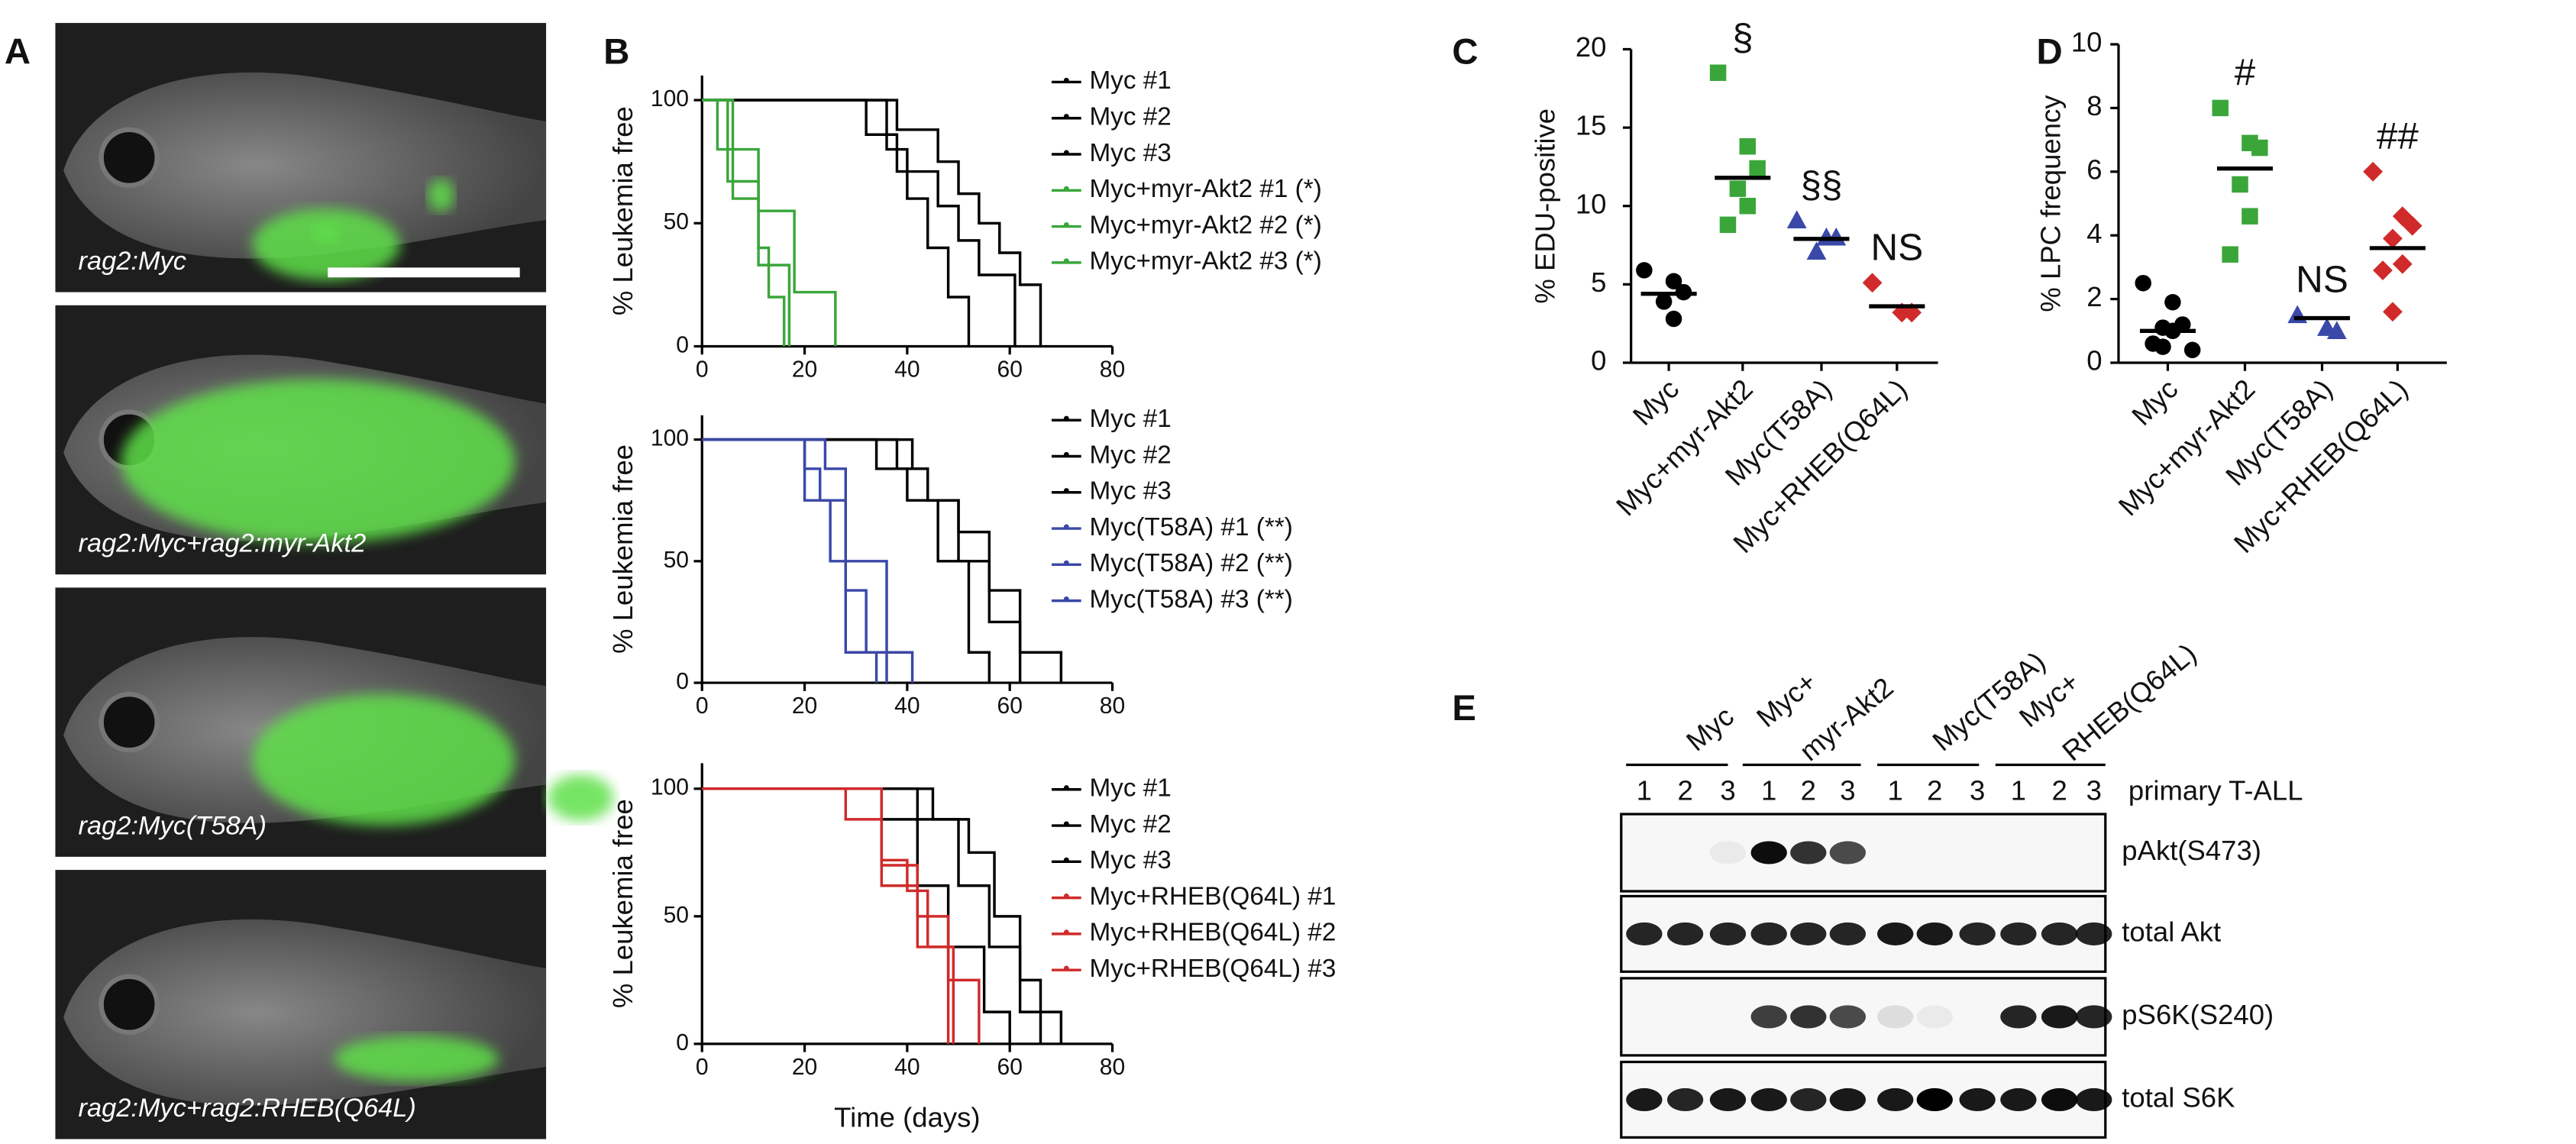 Image resolution: width=2576 pixels, height=1144 pixels. I want to click on legend-label: Myc(T58A) #2 (**), so click(1190, 563).